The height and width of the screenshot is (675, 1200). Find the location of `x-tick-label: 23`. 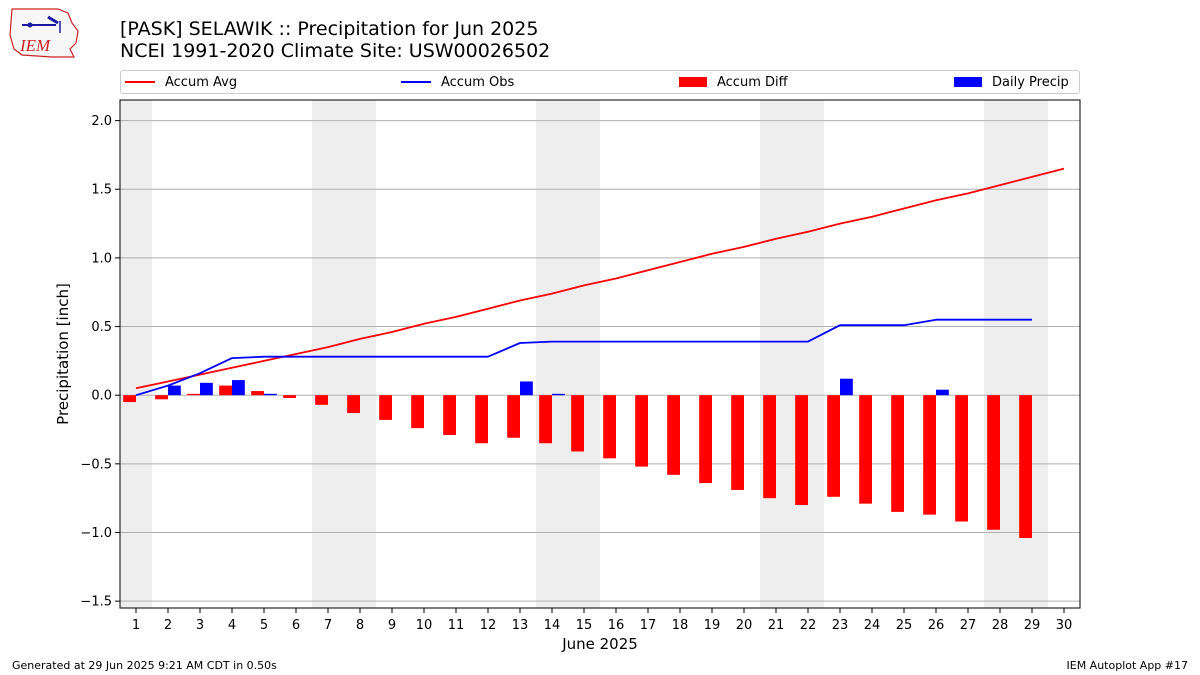

x-tick-label: 23 is located at coordinates (840, 625).